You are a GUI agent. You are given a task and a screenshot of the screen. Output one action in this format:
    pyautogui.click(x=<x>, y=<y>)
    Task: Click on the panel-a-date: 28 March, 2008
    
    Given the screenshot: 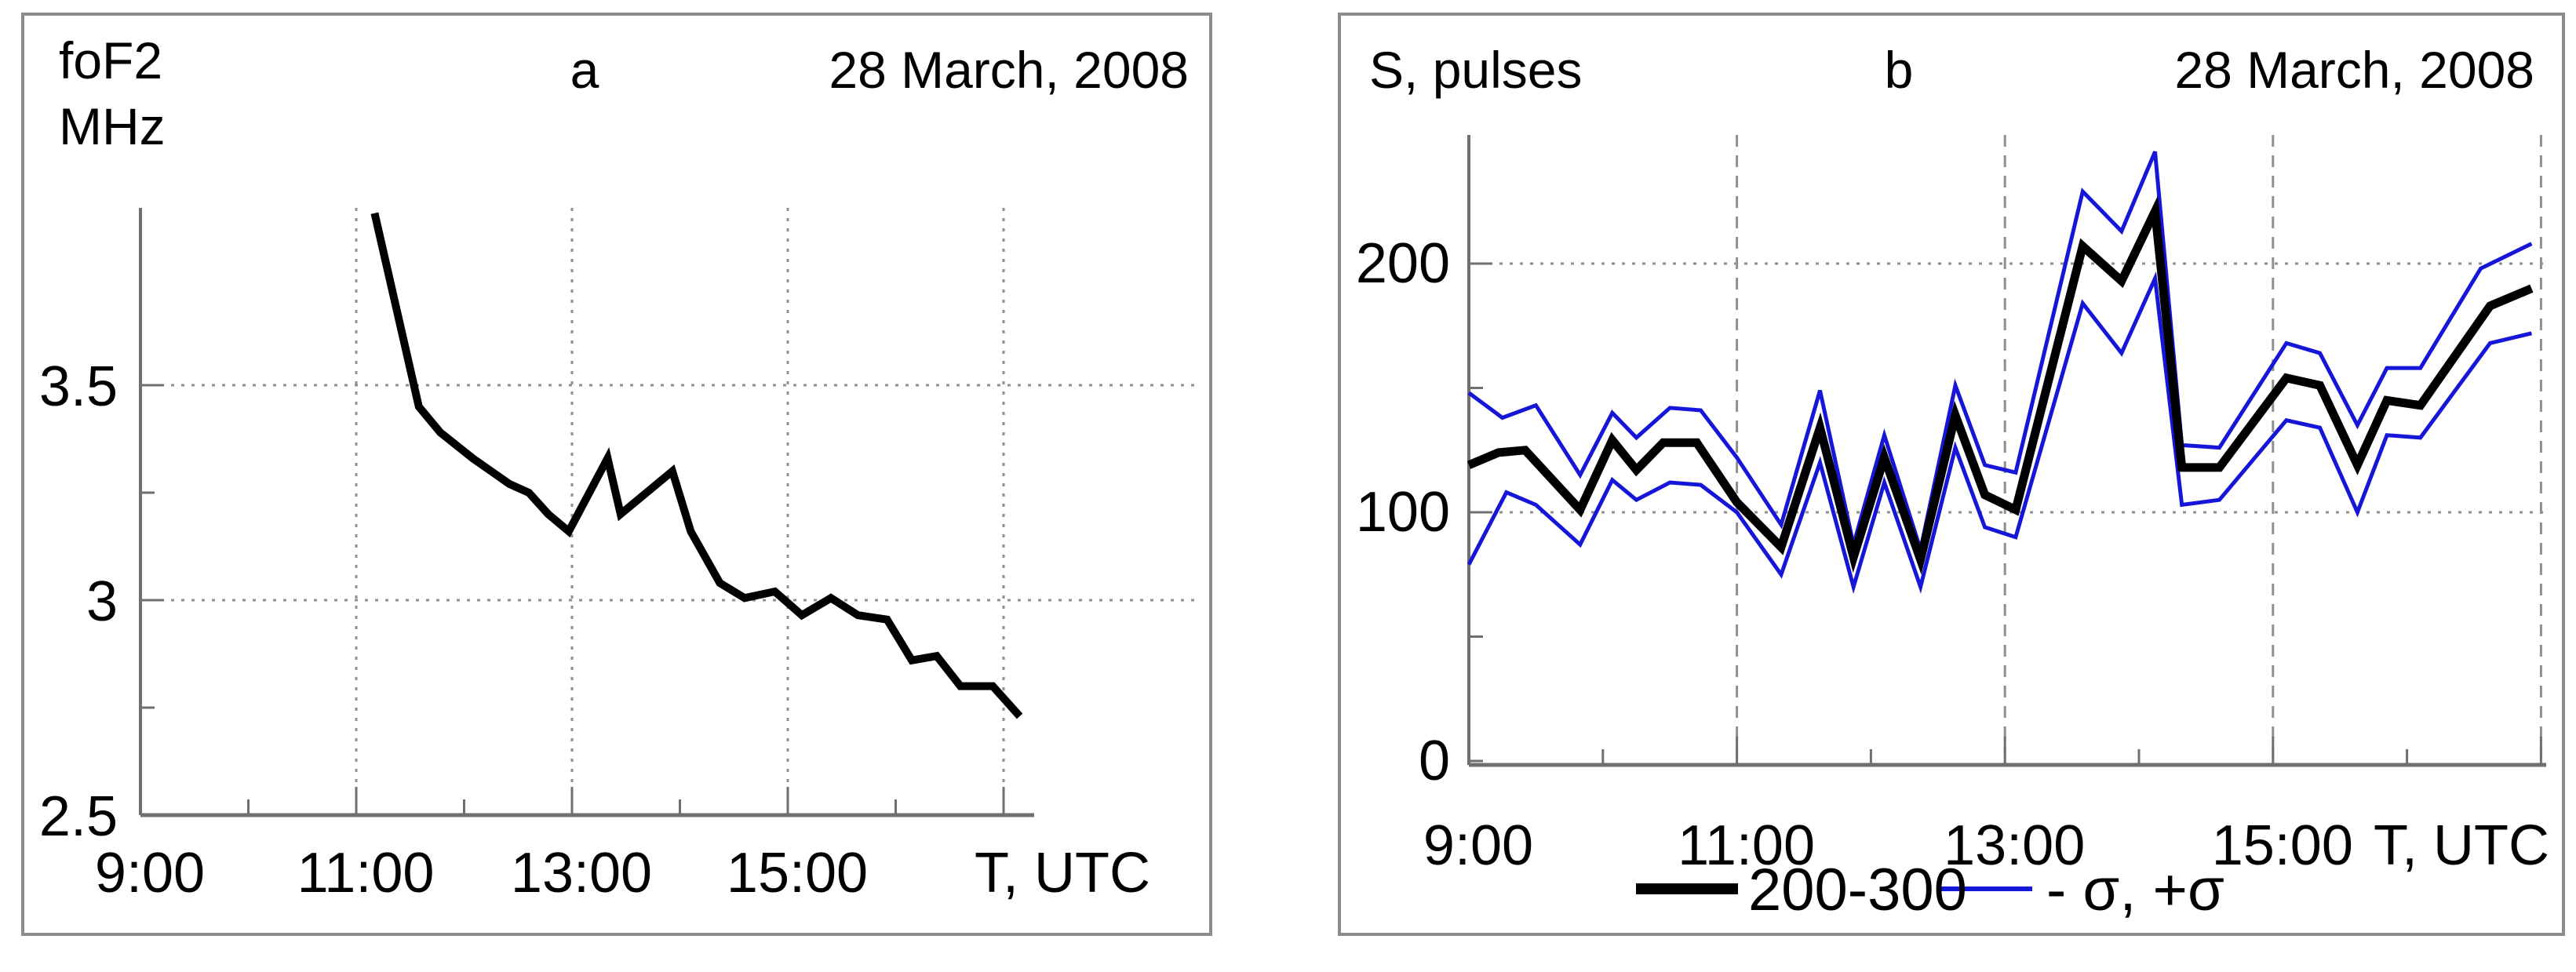 What is the action you would take?
    pyautogui.click(x=1009, y=70)
    